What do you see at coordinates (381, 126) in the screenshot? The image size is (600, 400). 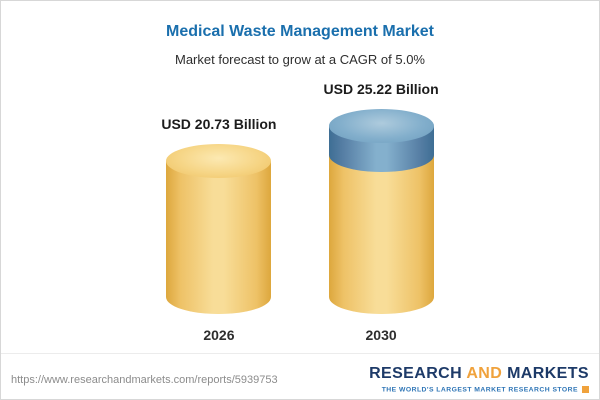 I see `cylinder-top-2030` at bounding box center [381, 126].